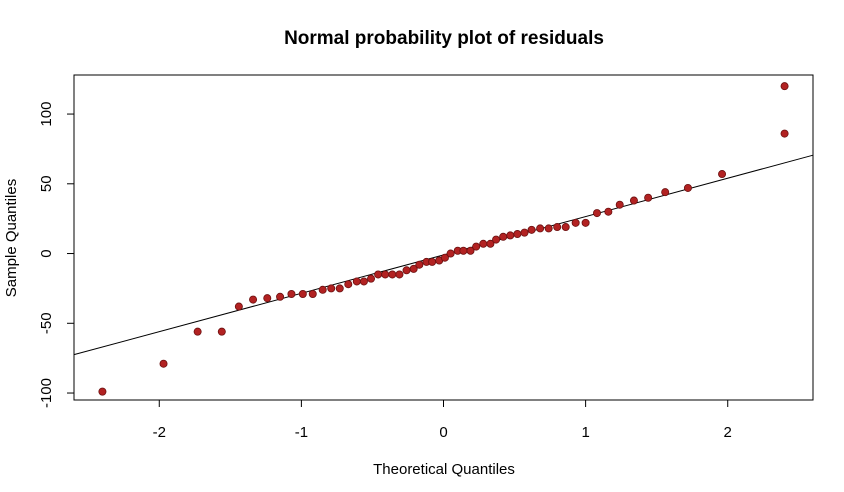 Image resolution: width=844 pixels, height=492 pixels. Describe the element at coordinates (159, 432) in the screenshot. I see `x-tick-label: -2` at that location.